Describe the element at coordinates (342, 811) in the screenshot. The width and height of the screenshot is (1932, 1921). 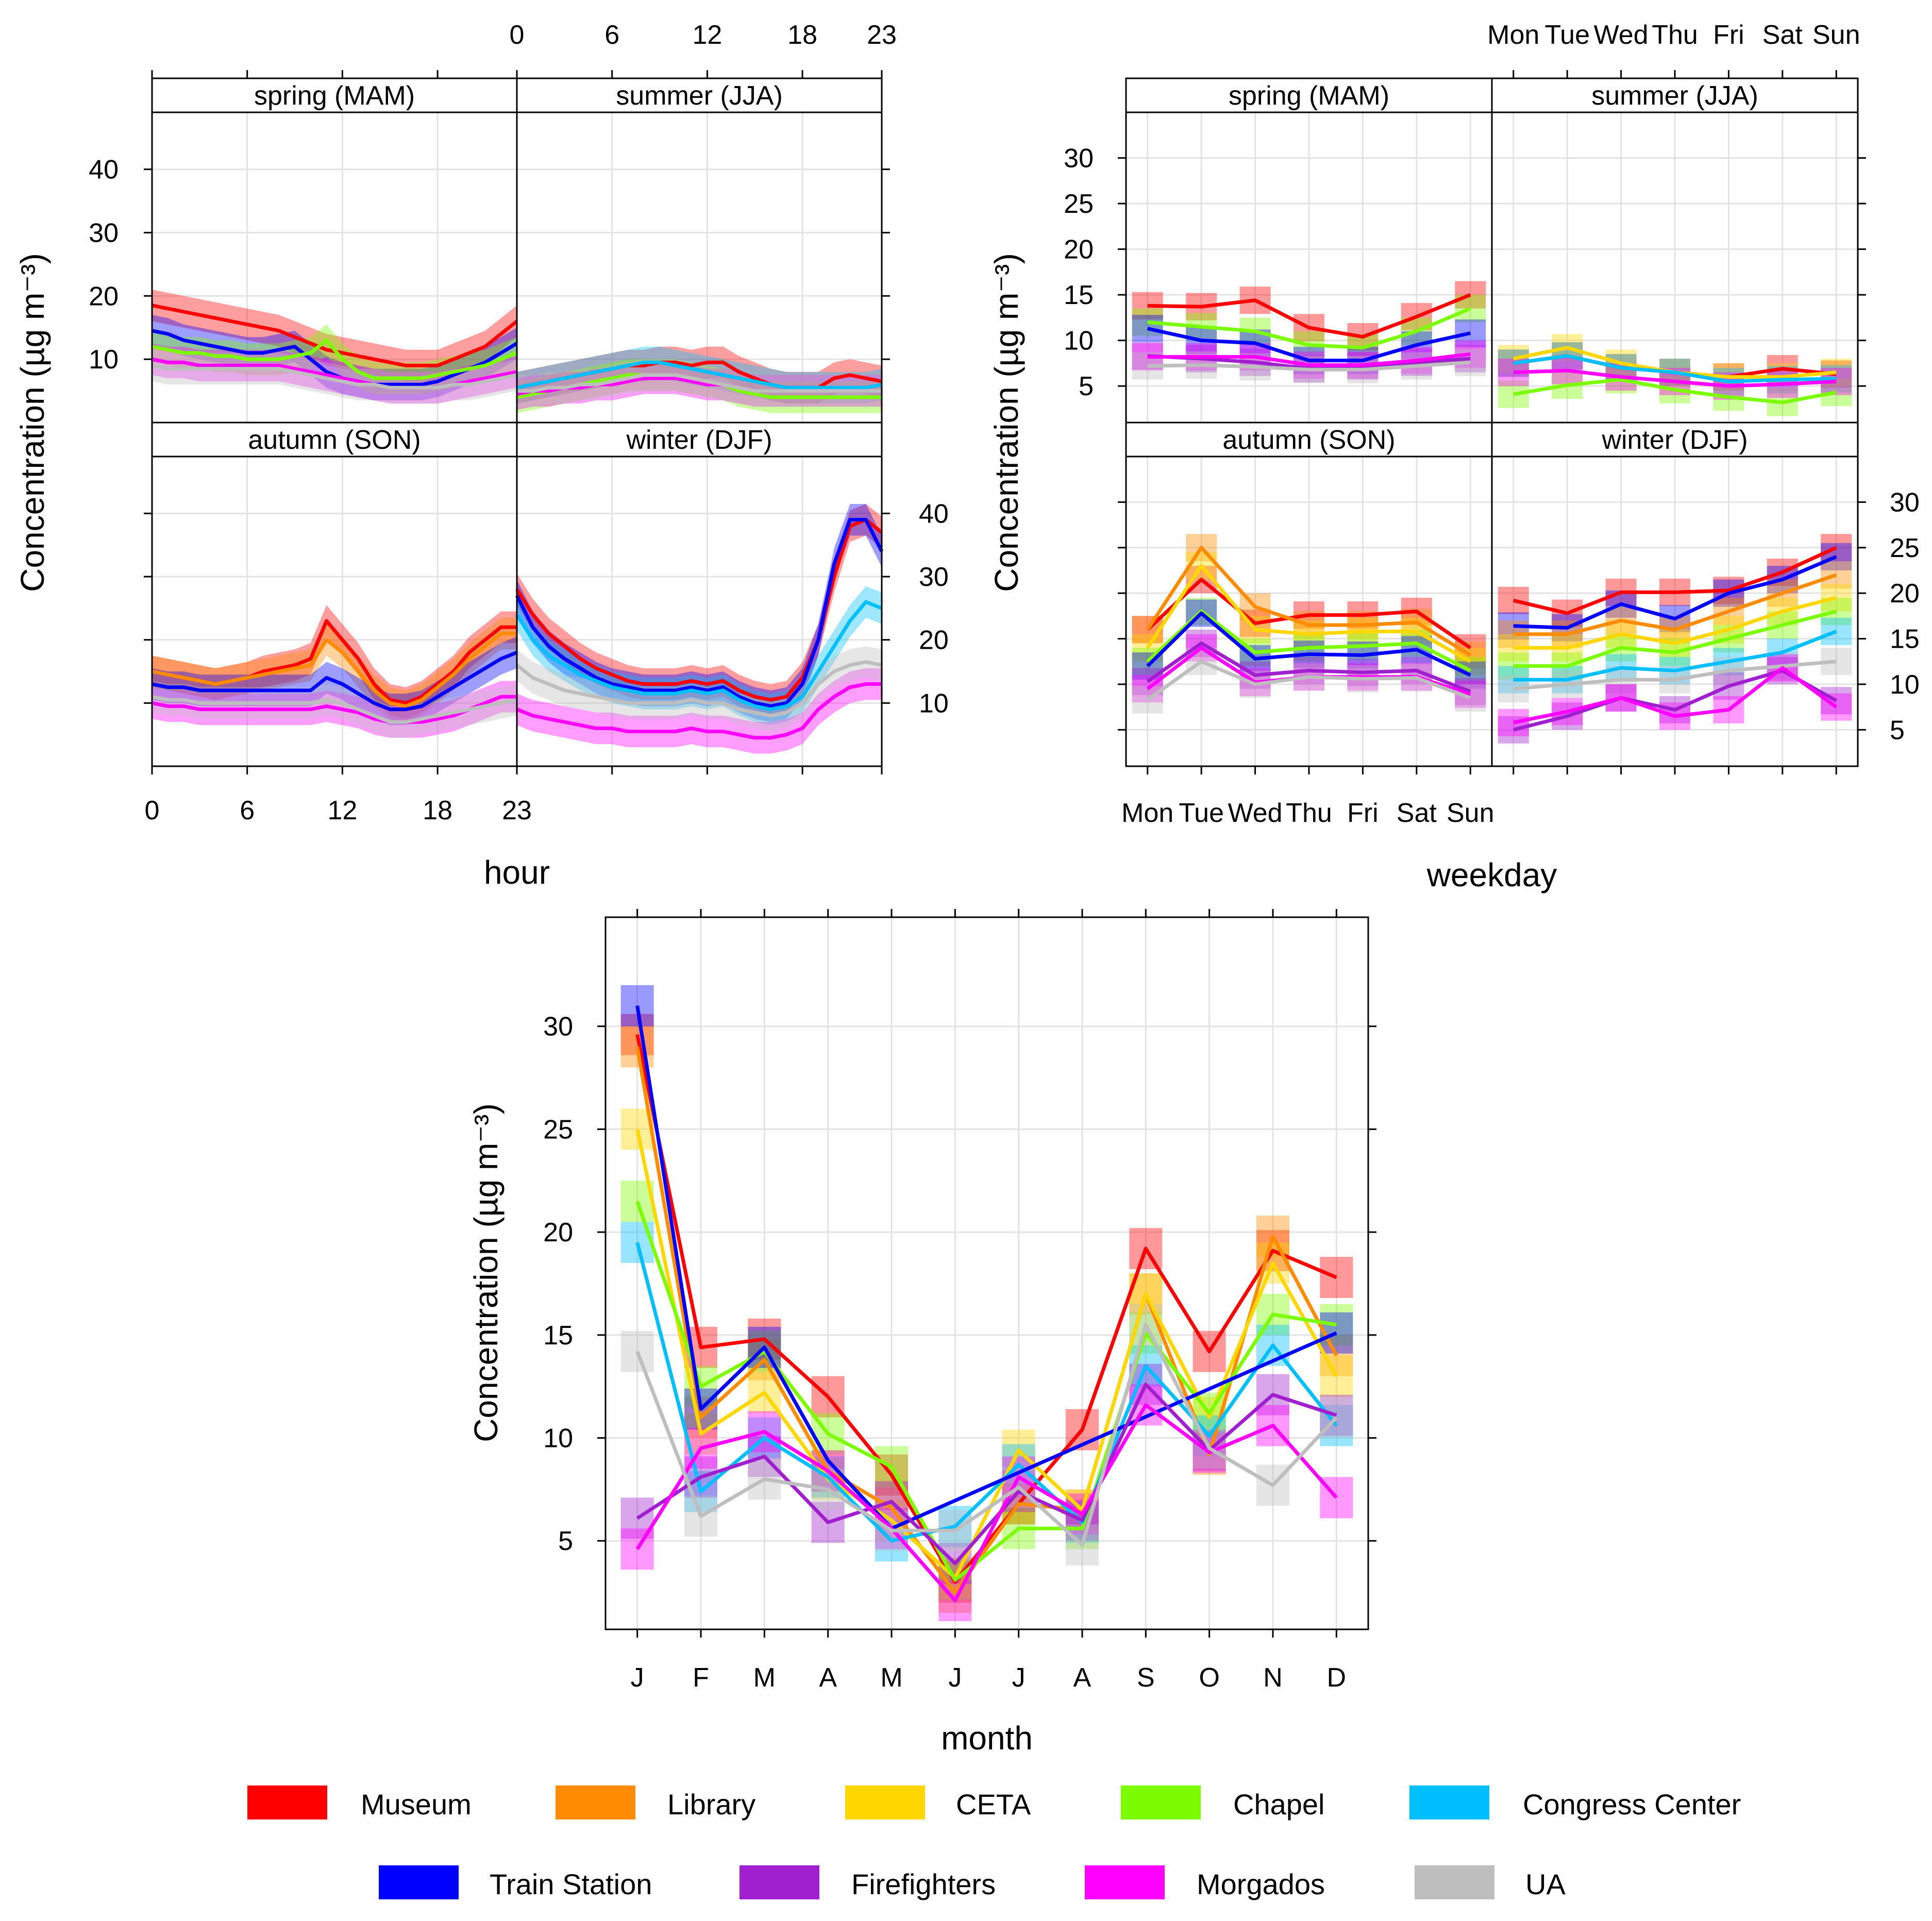
I see `hour-xtick-label: 12` at that location.